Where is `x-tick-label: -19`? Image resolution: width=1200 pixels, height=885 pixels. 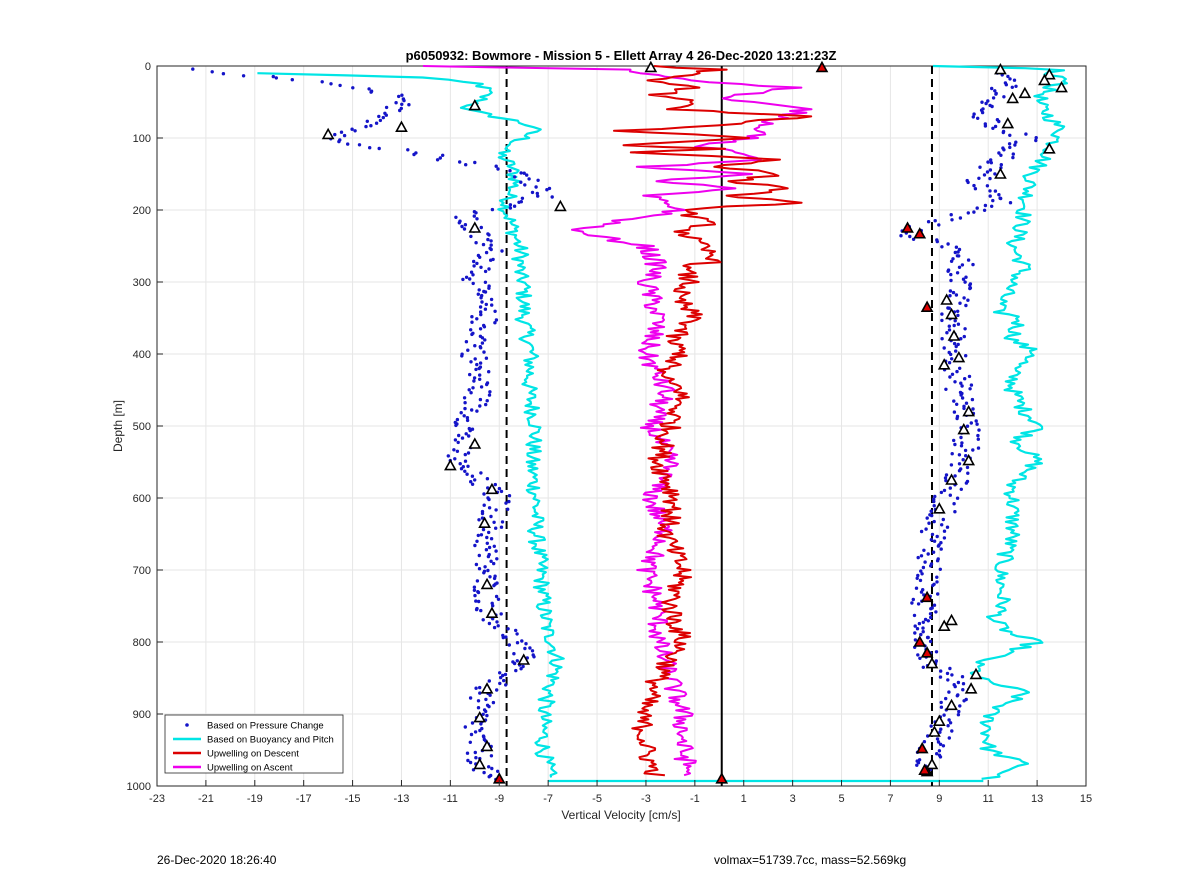 x-tick-label: -19 is located at coordinates (255, 799).